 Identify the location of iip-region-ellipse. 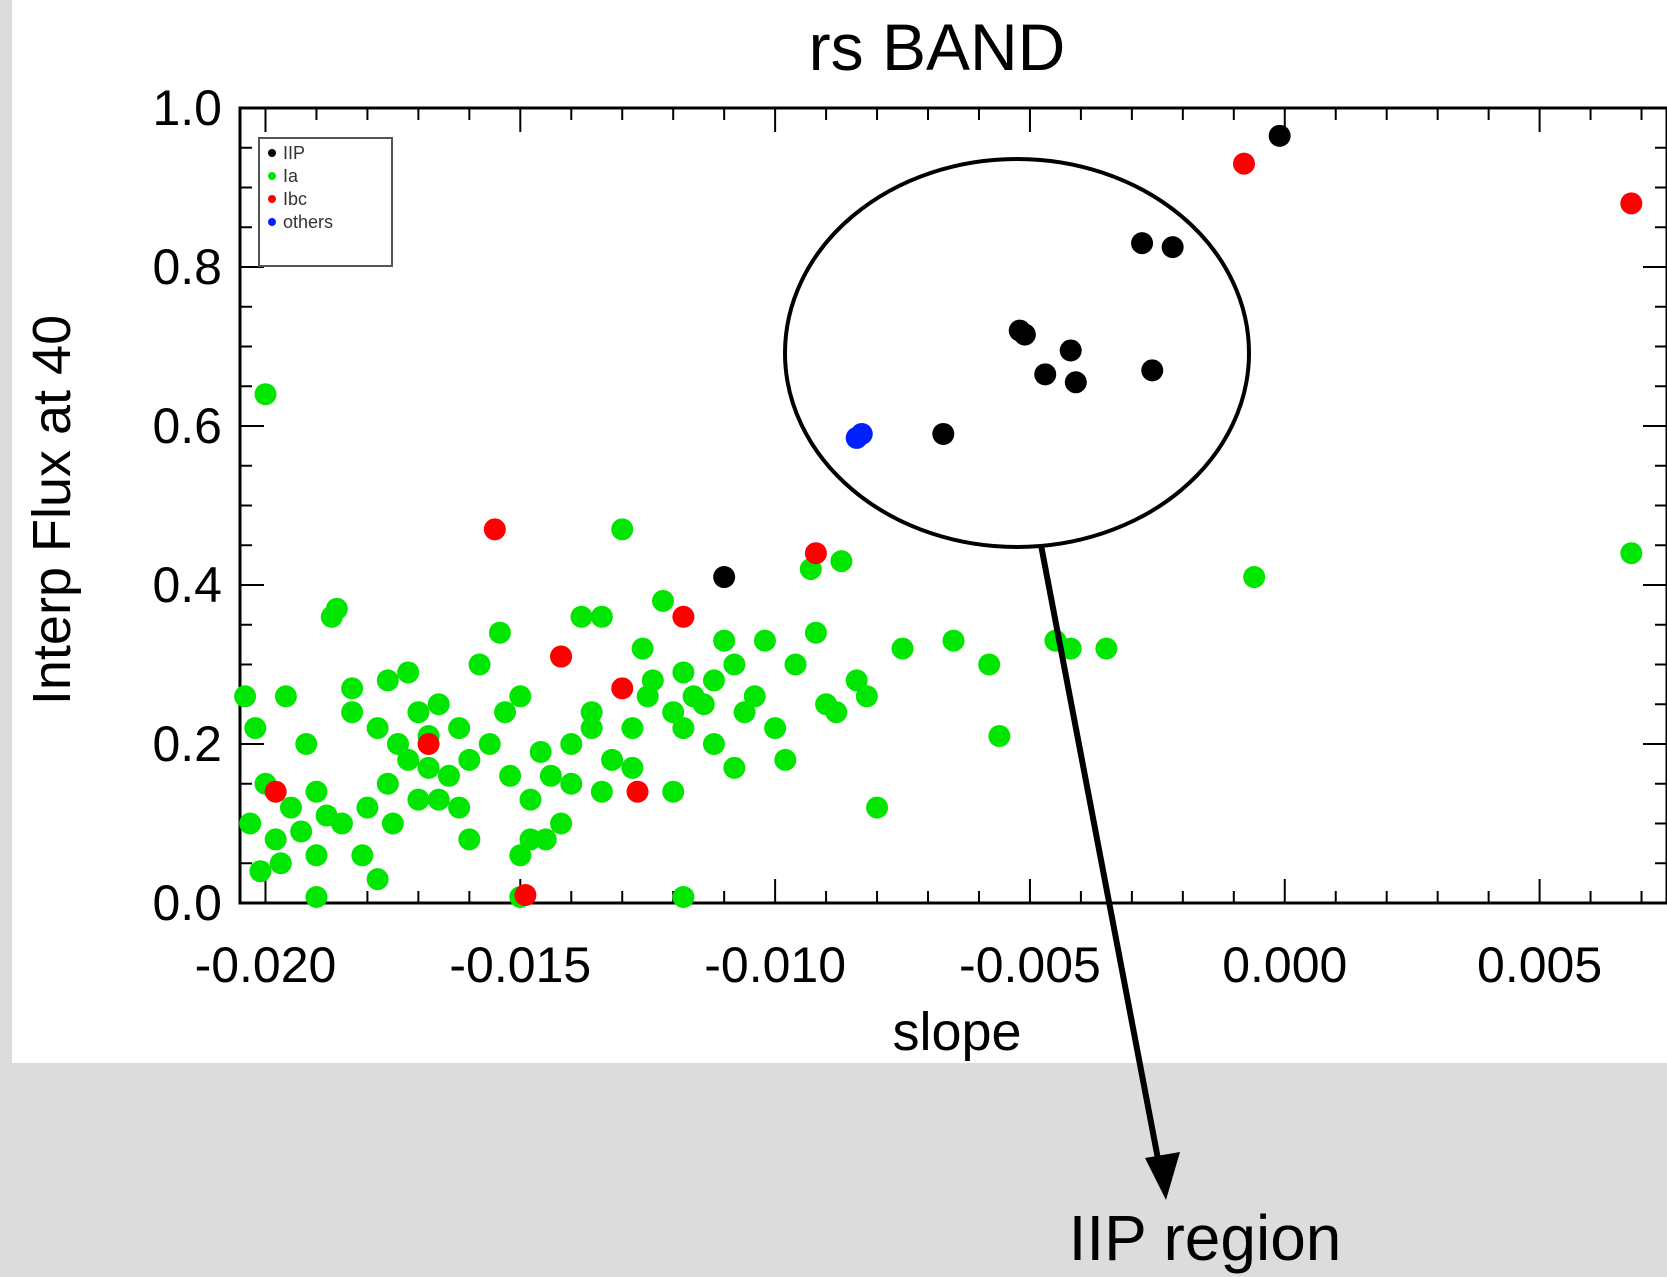
(1017, 353).